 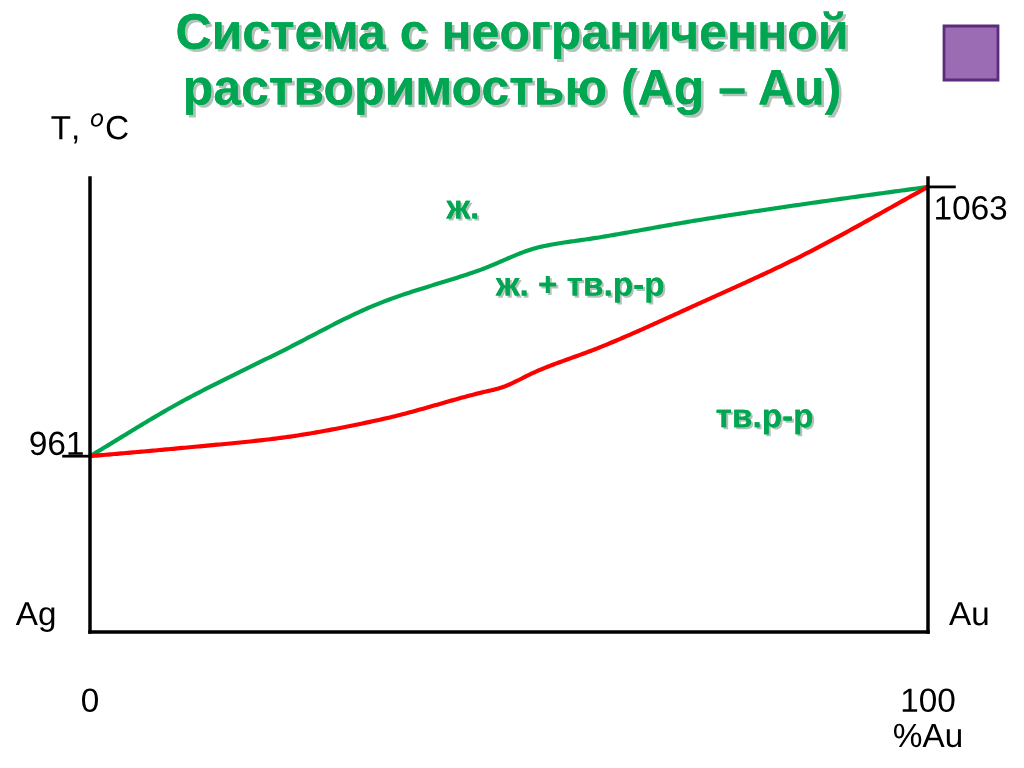 What do you see at coordinates (90, 700) in the screenshot?
I see `x-tick-label: 0` at bounding box center [90, 700].